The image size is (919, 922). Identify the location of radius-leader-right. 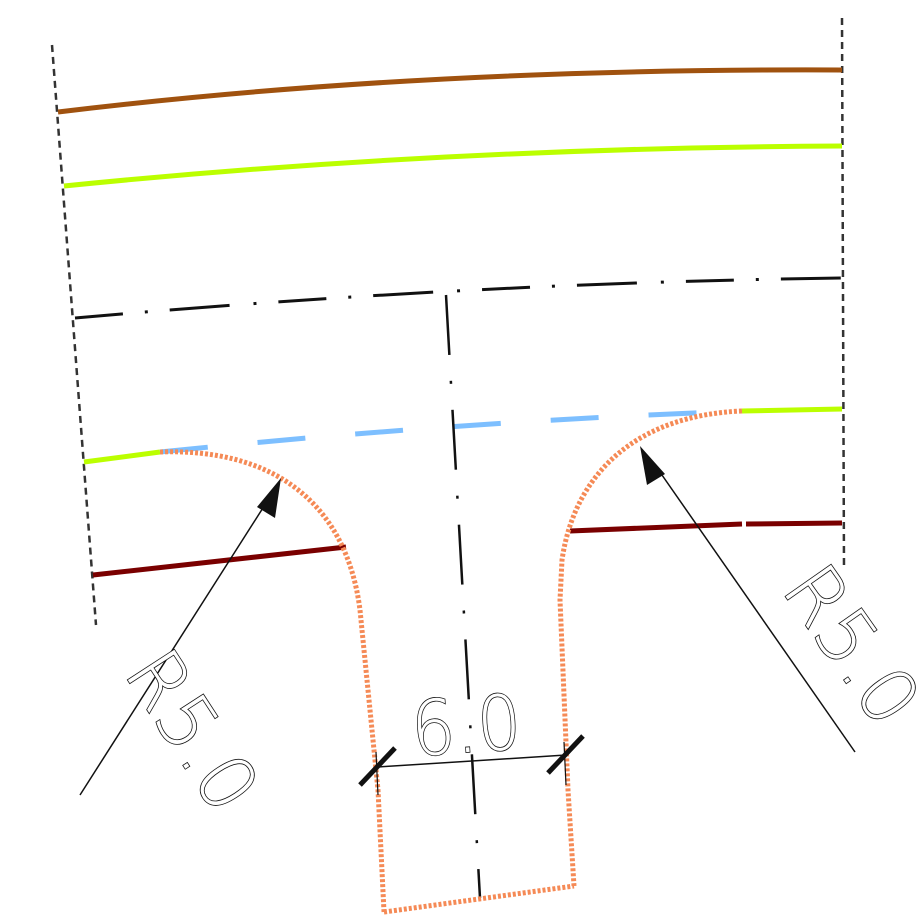
(755, 608).